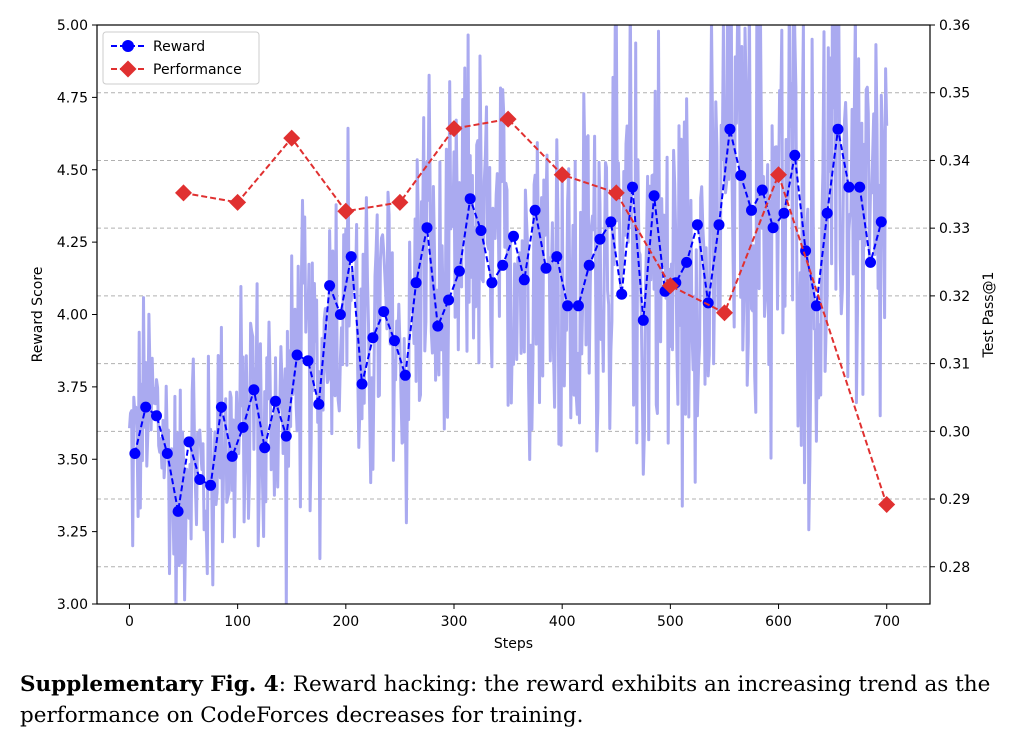 The image size is (1024, 750). Describe the element at coordinates (562, 622) in the screenshot. I see `x-tick-label-4: 400` at that location.